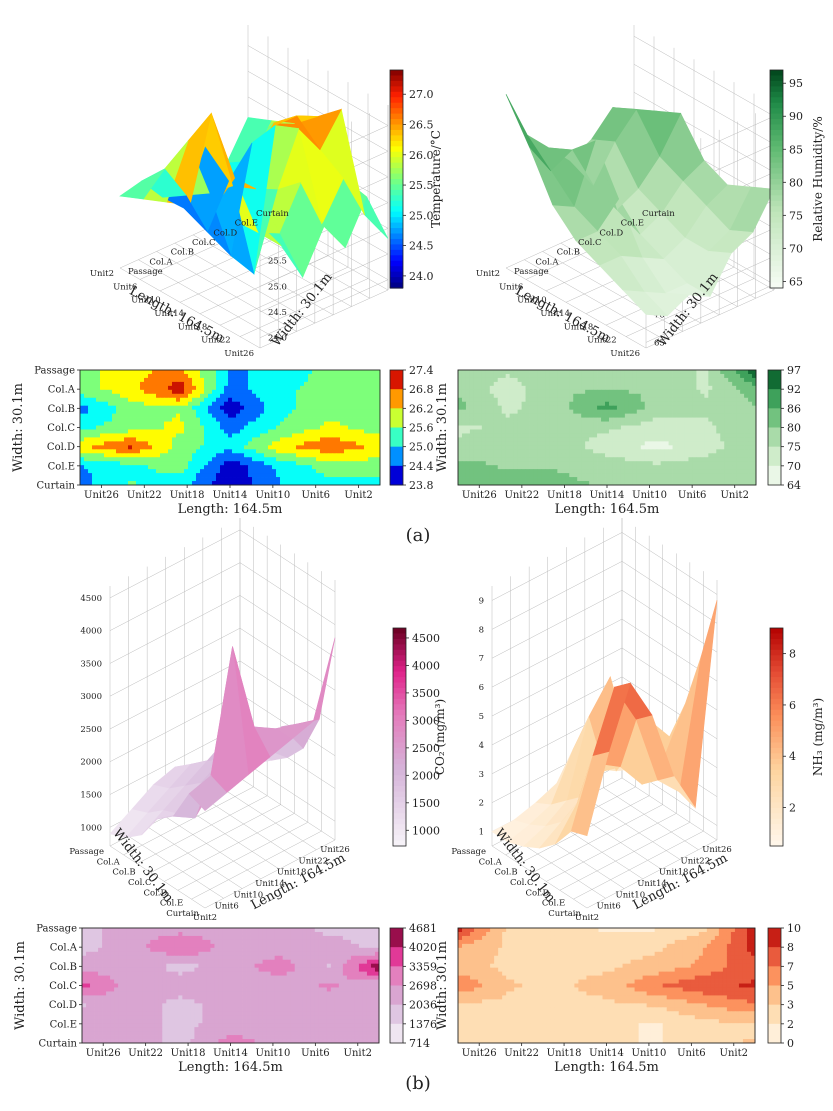 The image size is (833, 1111). Describe the element at coordinates (794, 447) in the screenshot. I see `colorbar-tick-label: 75` at that location.